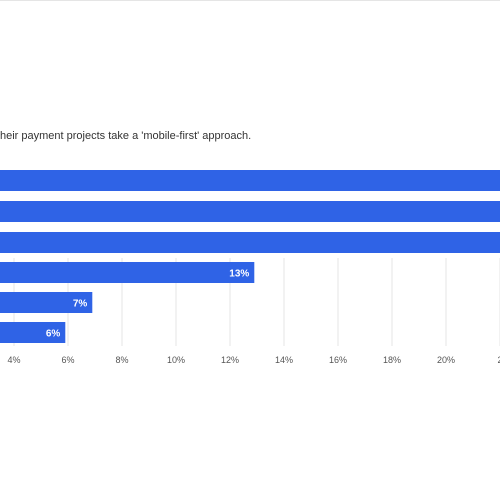  What do you see at coordinates (446, 360) in the screenshot?
I see `x-tick-label: 20%` at bounding box center [446, 360].